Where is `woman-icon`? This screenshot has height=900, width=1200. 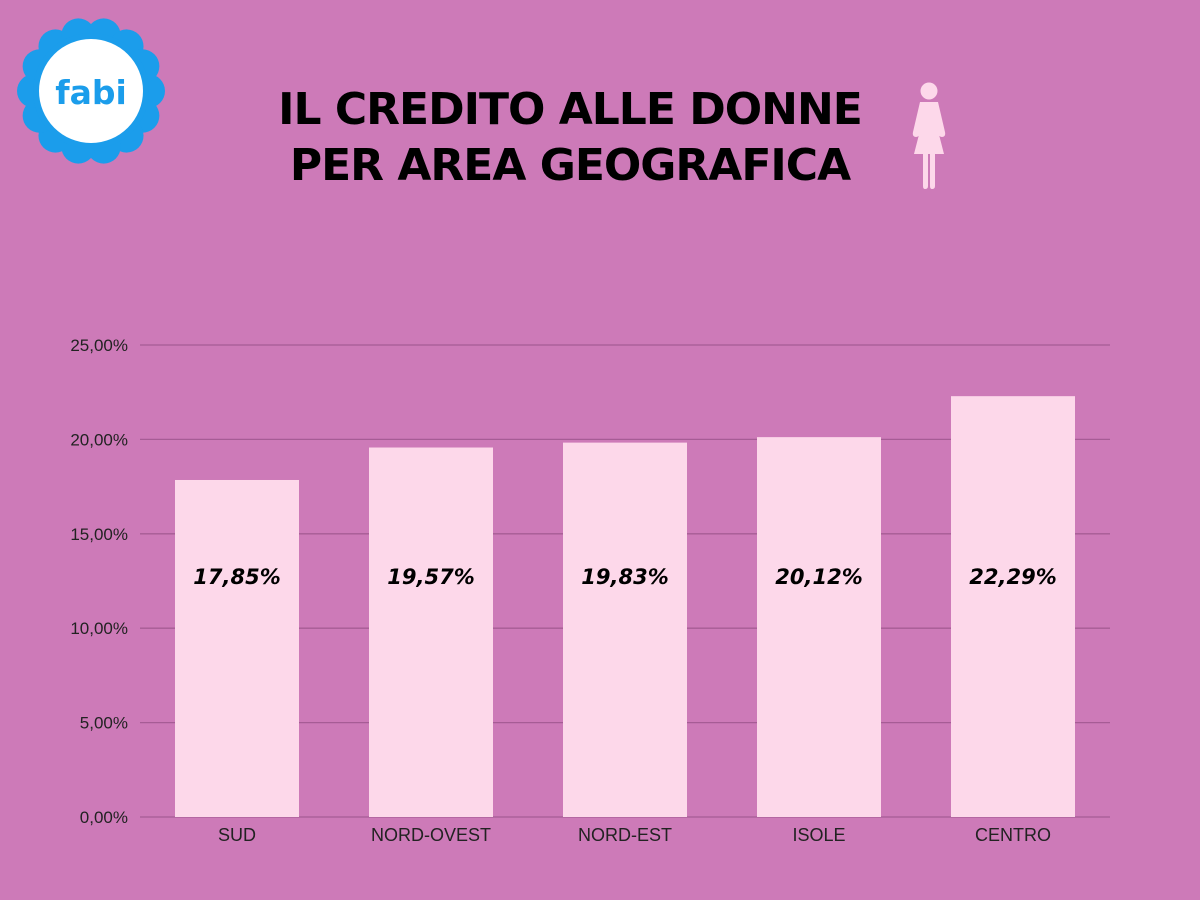 woman-icon is located at coordinates (929, 135).